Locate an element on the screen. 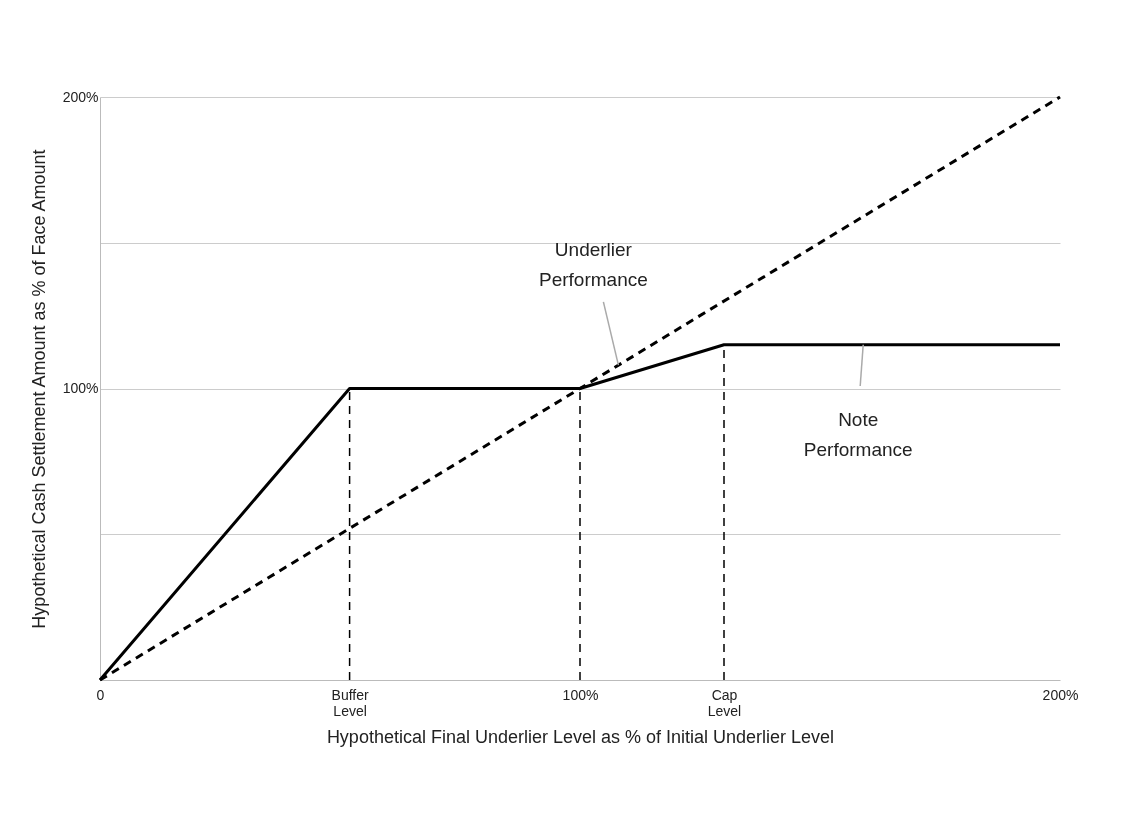 Image resolution: width=1143 pixels, height=823 pixels. y-axis-title: Hypothetical Cash Settlement Amount as % of Face Amount is located at coordinates (38, 389).